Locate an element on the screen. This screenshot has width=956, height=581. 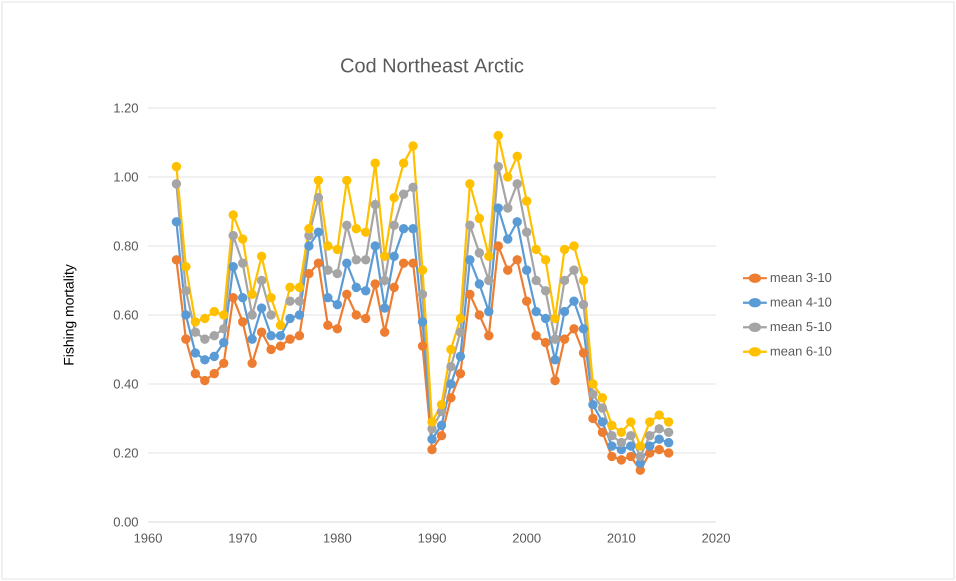
y-tick-label: 0.00 is located at coordinates (126, 522).